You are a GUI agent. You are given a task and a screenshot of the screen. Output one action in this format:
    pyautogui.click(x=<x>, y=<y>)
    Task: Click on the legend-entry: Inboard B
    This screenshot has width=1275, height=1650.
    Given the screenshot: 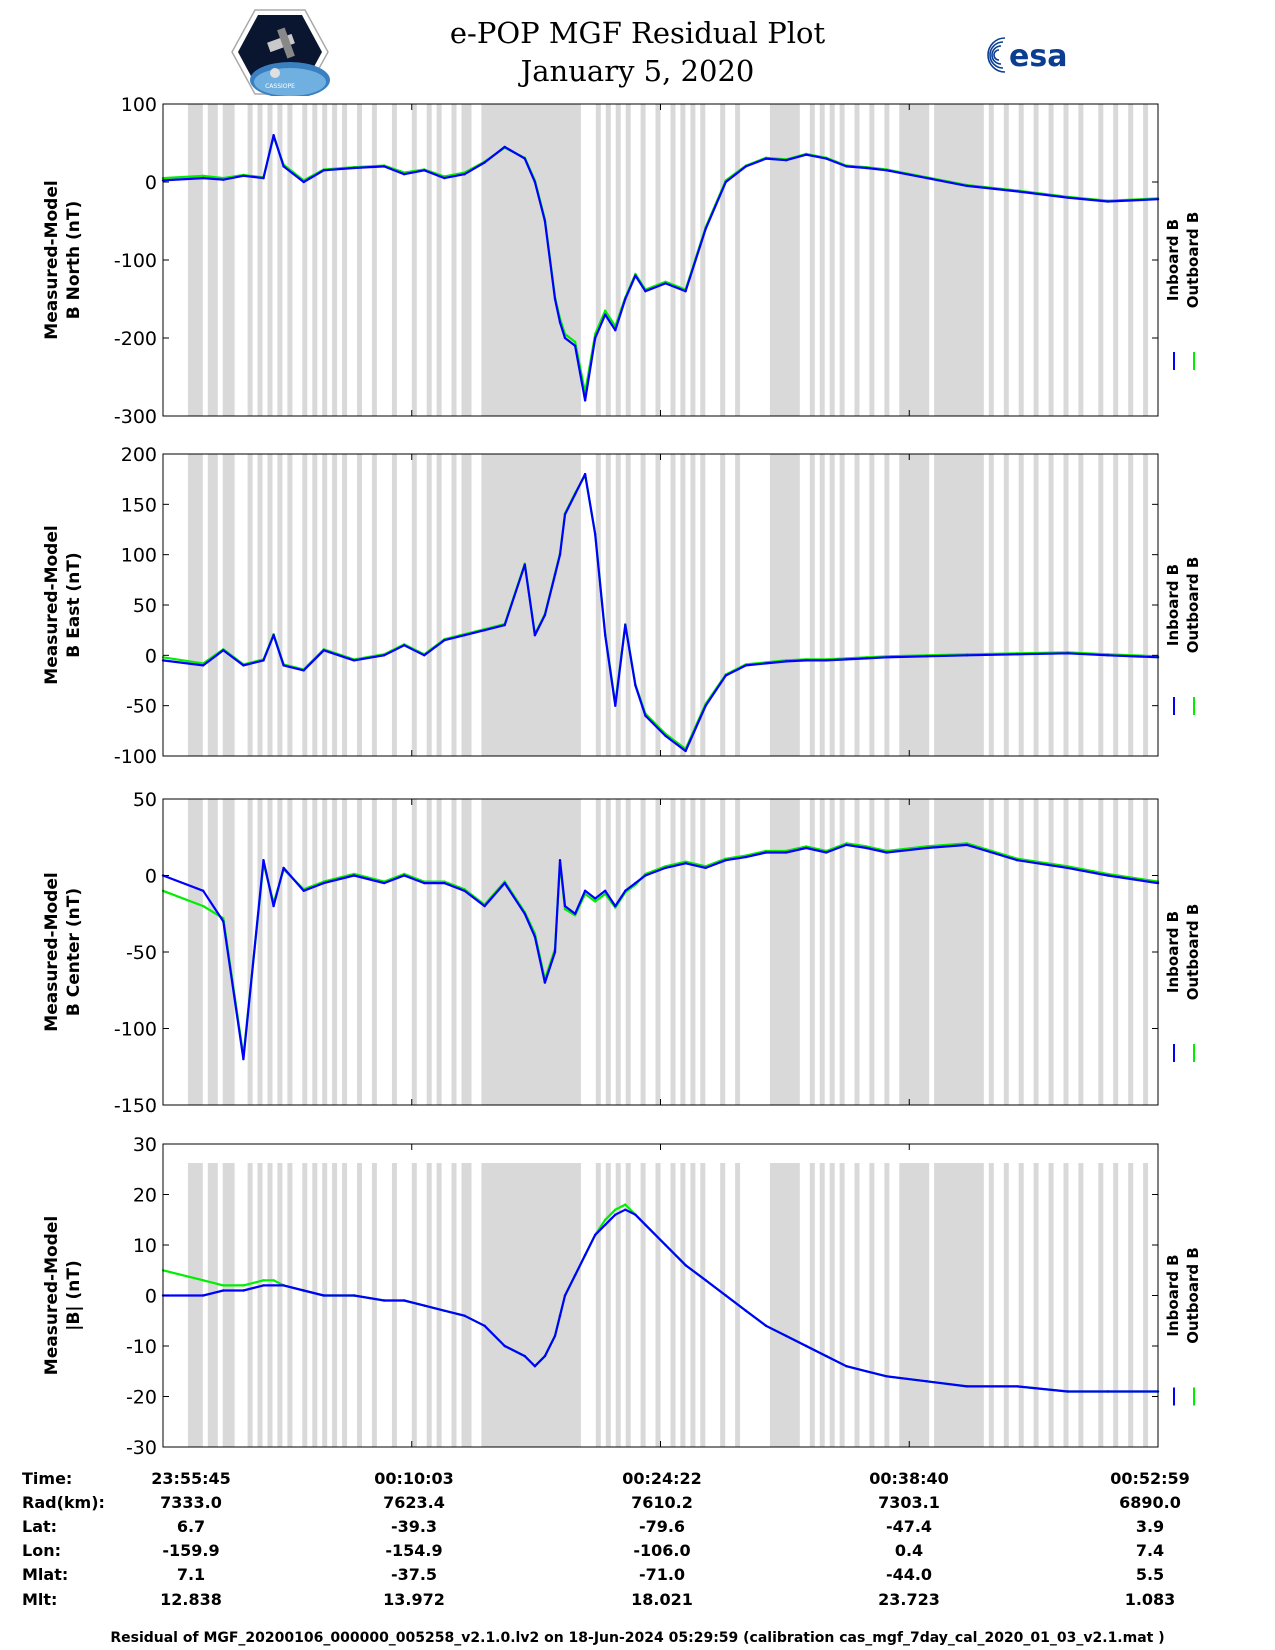 What is the action you would take?
    pyautogui.click(x=1173, y=605)
    